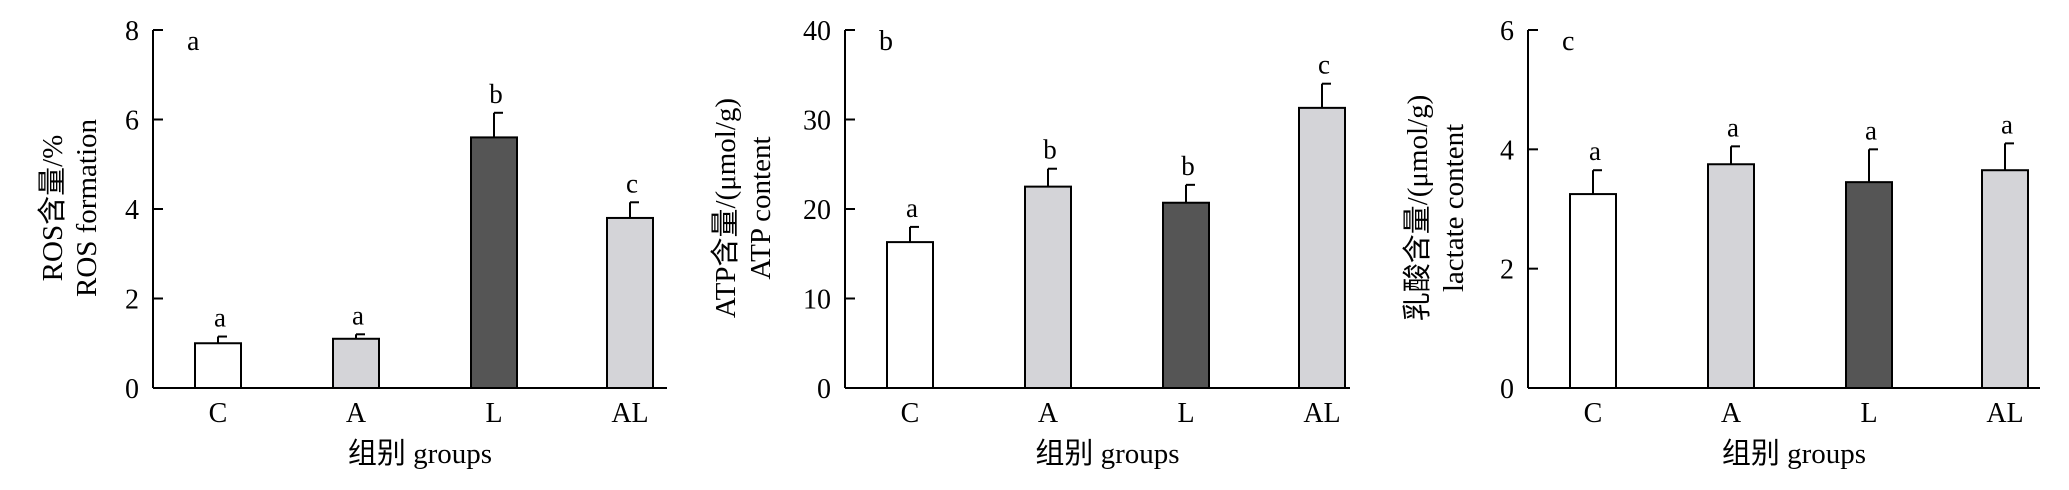 The width and height of the screenshot is (2069, 490). What do you see at coordinates (817, 300) in the screenshot?
I see `y-tick-label: 10` at bounding box center [817, 300].